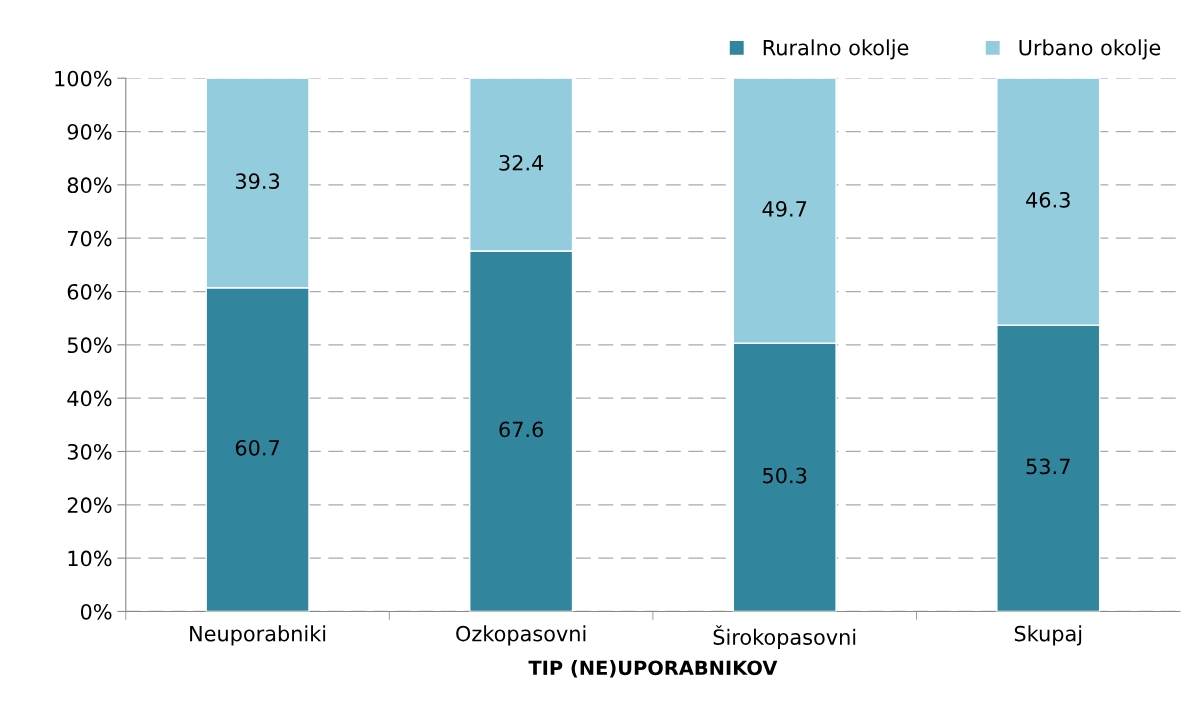  I want to click on y-tick-label: 80%, so click(89, 185).